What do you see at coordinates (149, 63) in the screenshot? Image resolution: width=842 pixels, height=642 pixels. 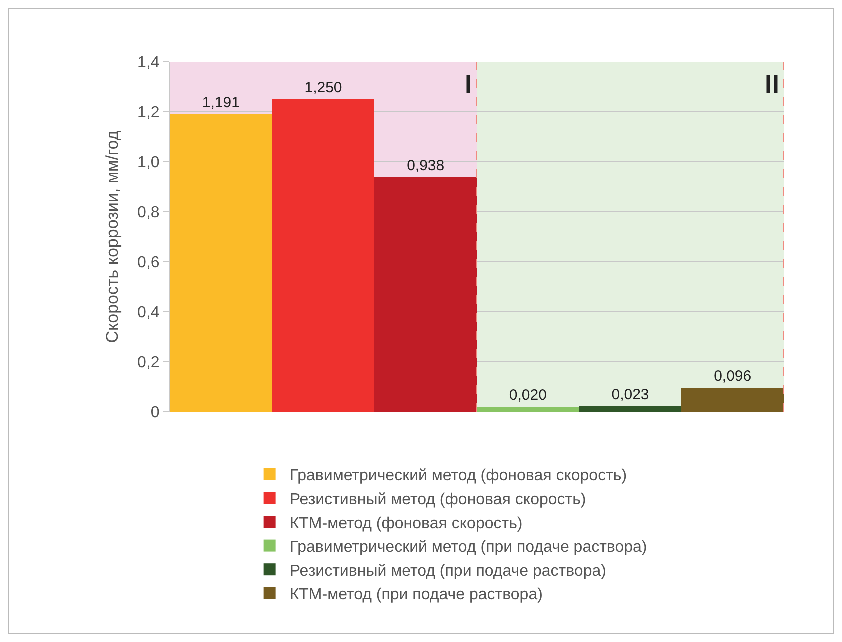 I see `y-tick-label: 1,4` at bounding box center [149, 63].